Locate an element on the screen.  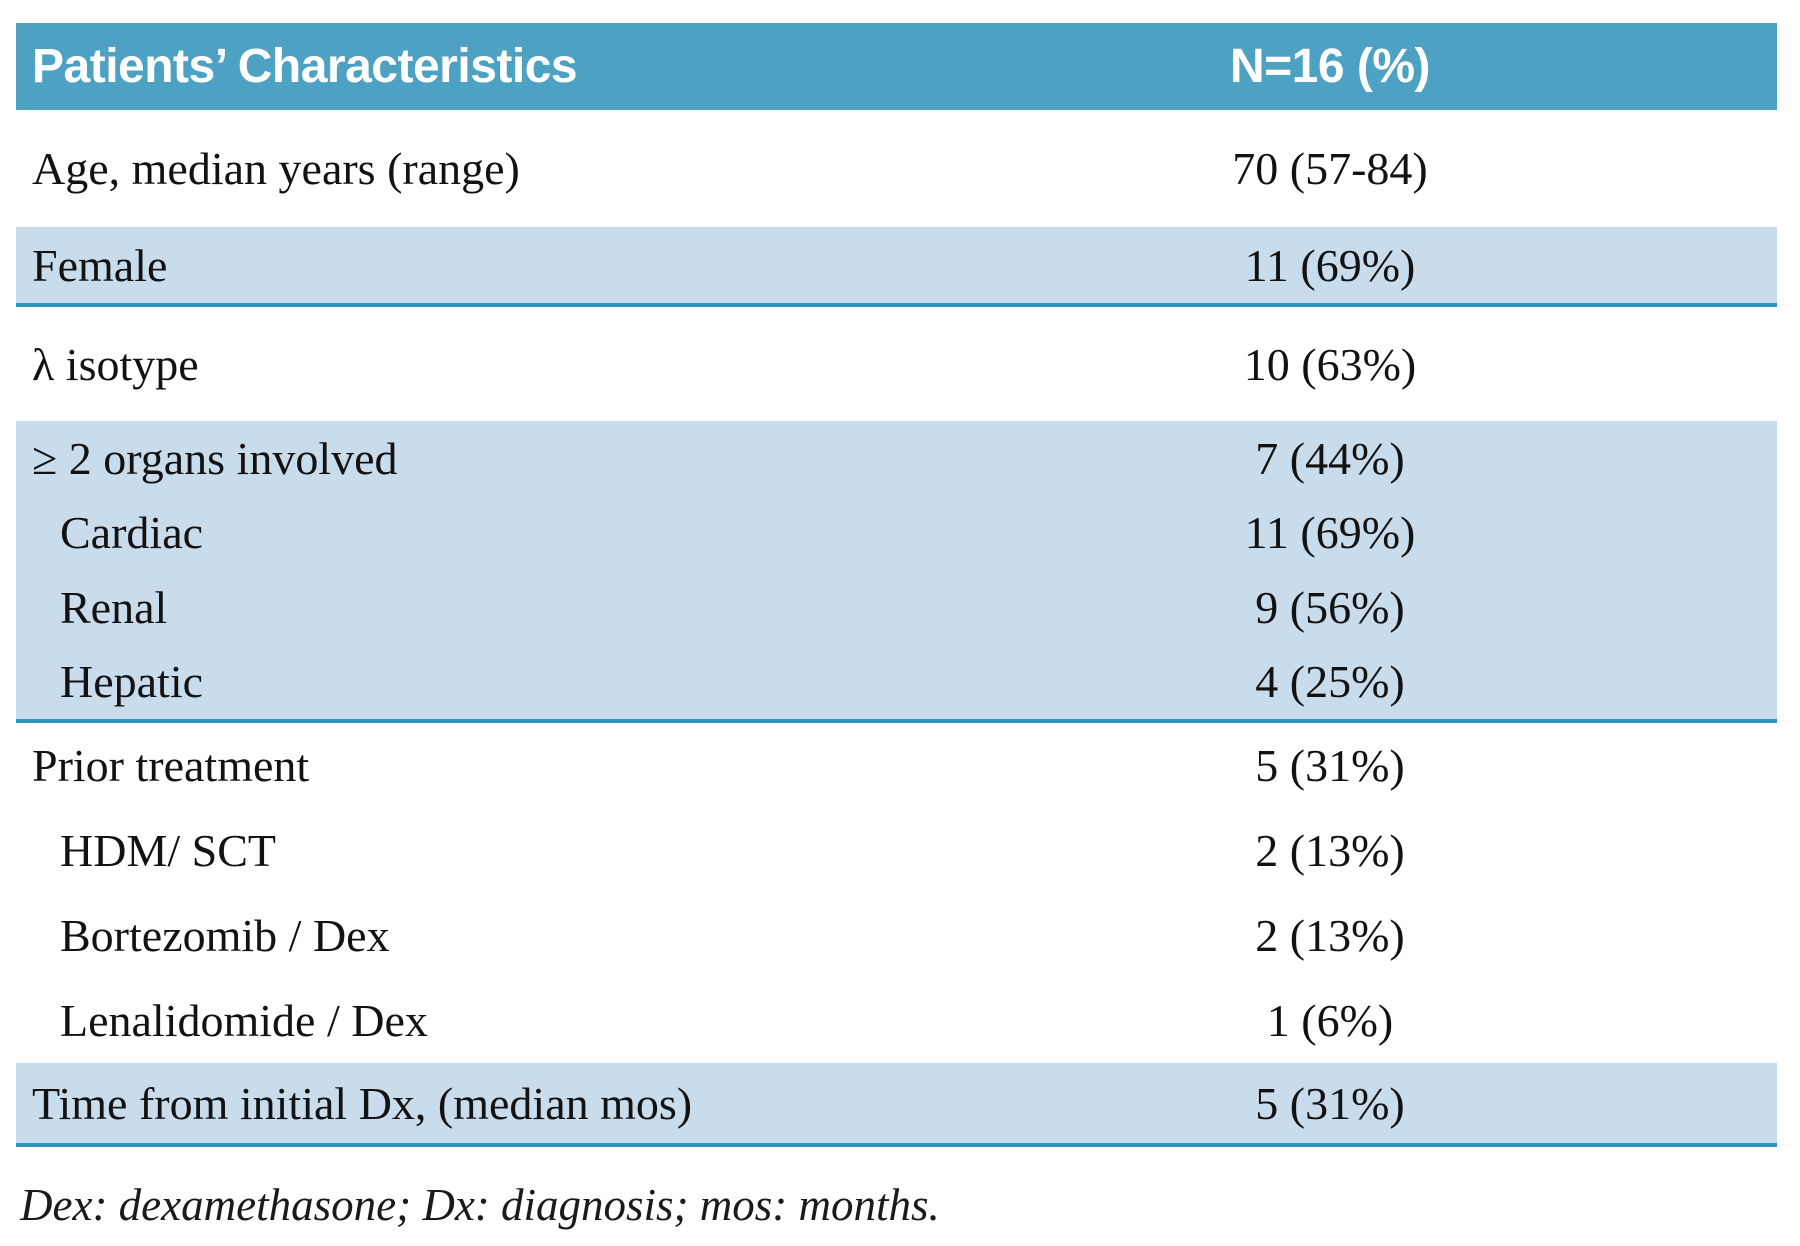
table-row: ≥ 2 organs involved 7 (44%) is located at coordinates (896, 458).